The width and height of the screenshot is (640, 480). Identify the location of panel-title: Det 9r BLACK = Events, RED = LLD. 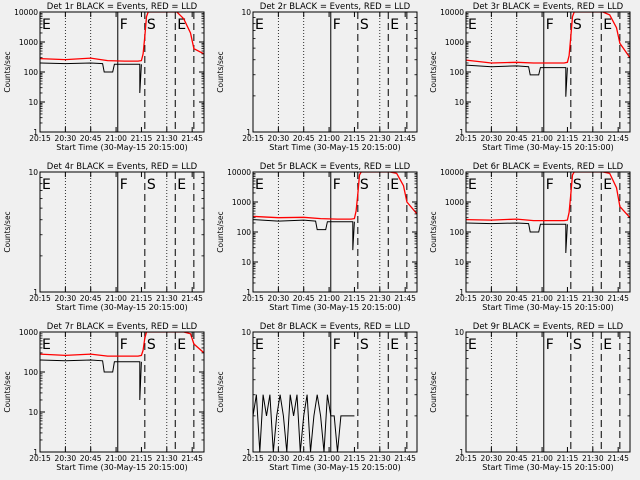
(548, 327).